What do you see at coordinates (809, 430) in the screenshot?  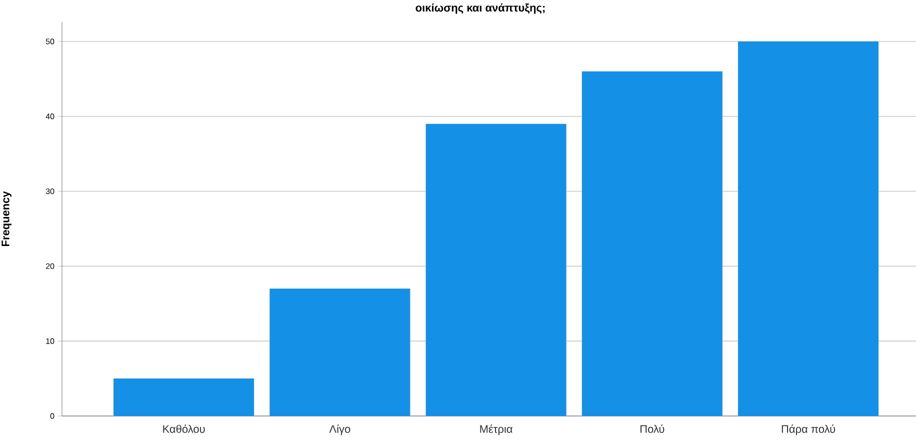 I see `x-tick-label: Πάρα πολύ` at bounding box center [809, 430].